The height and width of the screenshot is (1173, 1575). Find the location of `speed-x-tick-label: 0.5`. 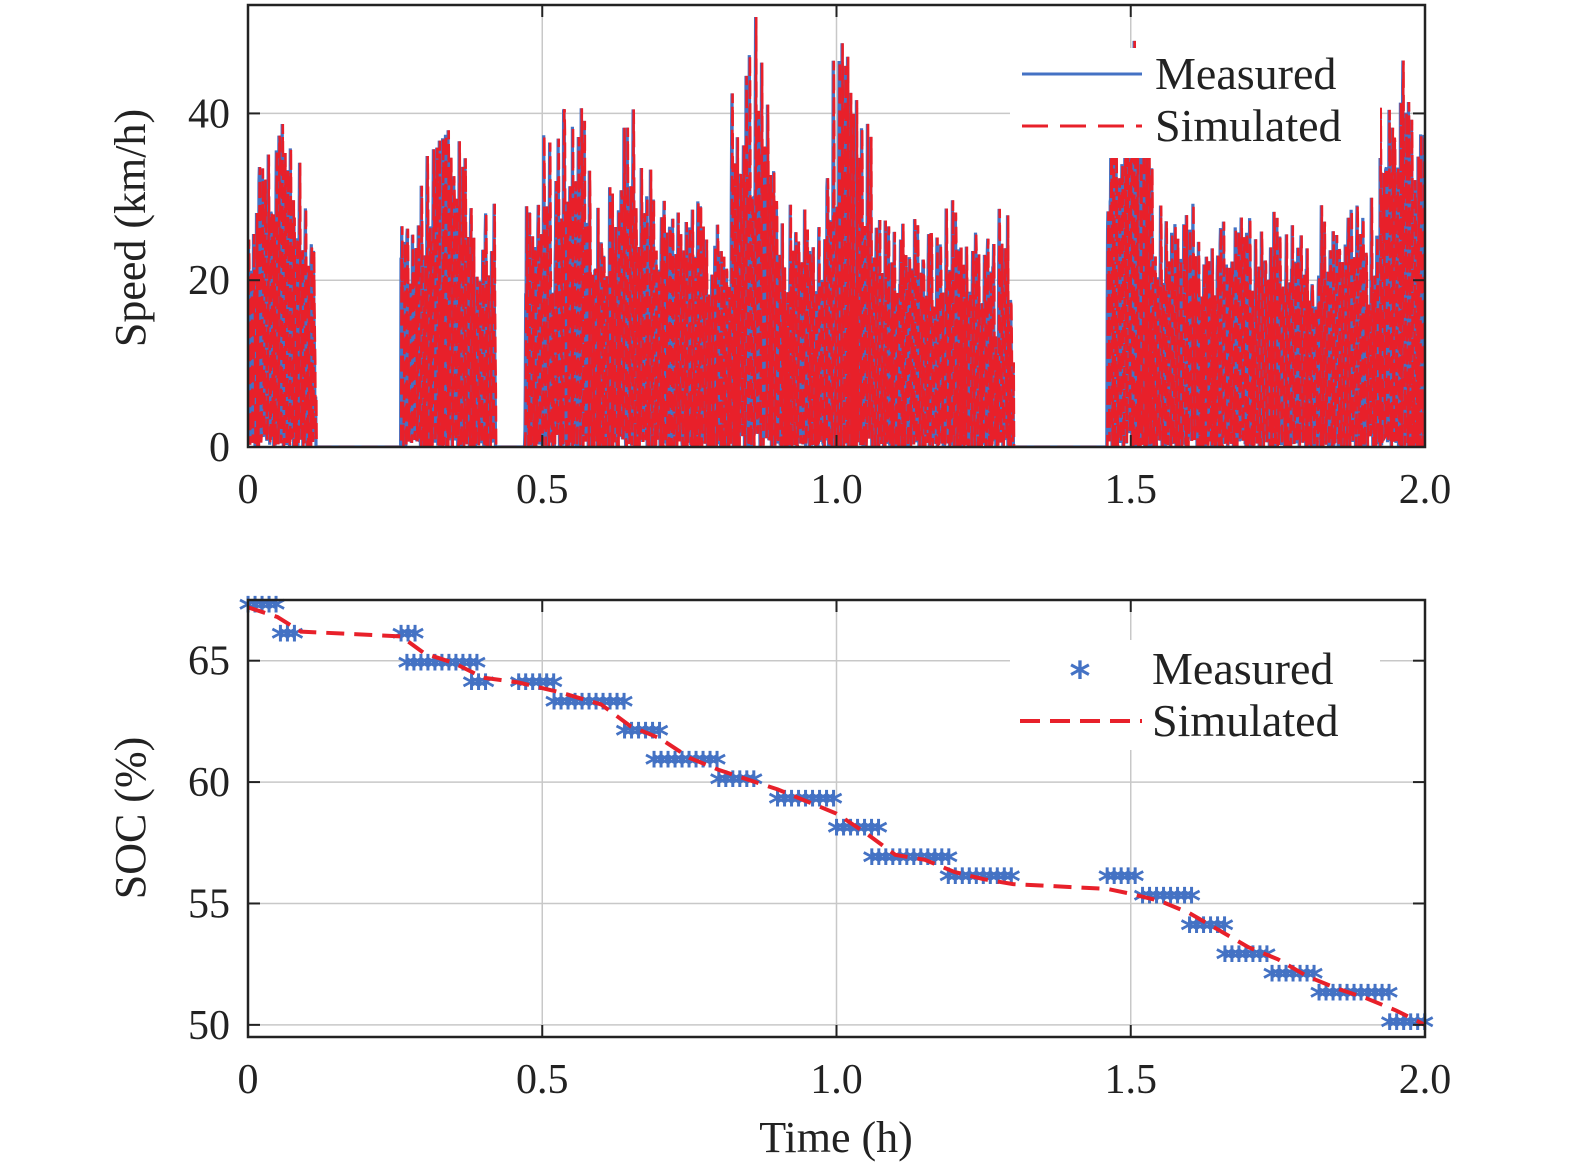

speed-x-tick-label: 0.5 is located at coordinates (542, 490).